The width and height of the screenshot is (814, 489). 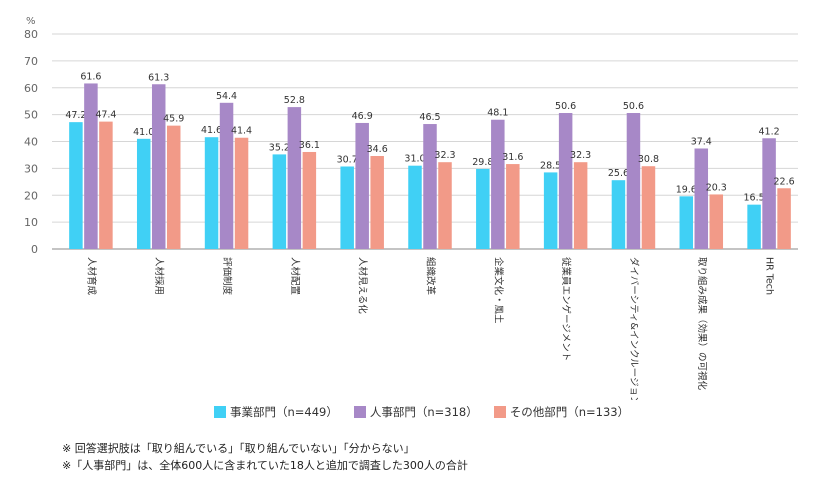 I want to click on data-label: 31.6, so click(x=512, y=157).